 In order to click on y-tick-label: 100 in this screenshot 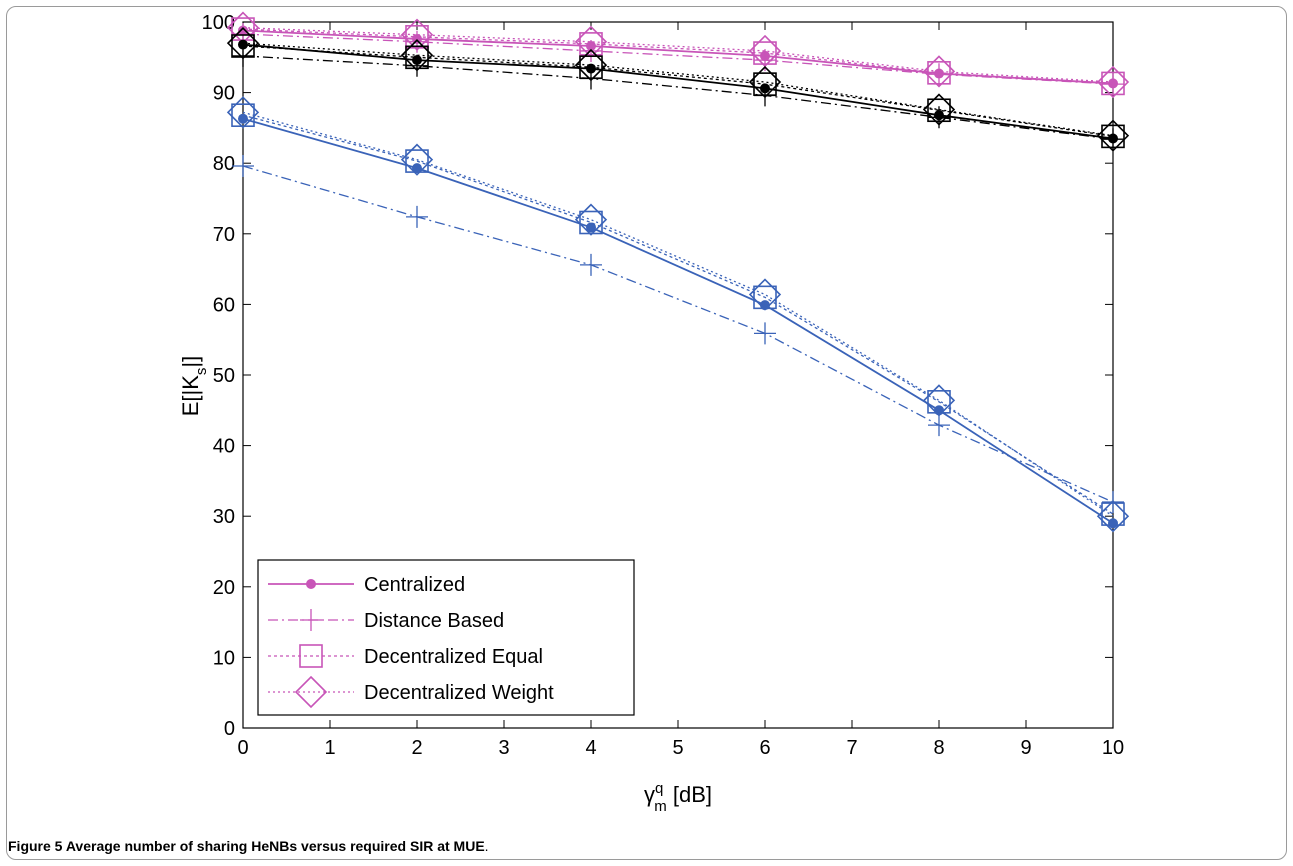, I will do `click(218, 23)`.